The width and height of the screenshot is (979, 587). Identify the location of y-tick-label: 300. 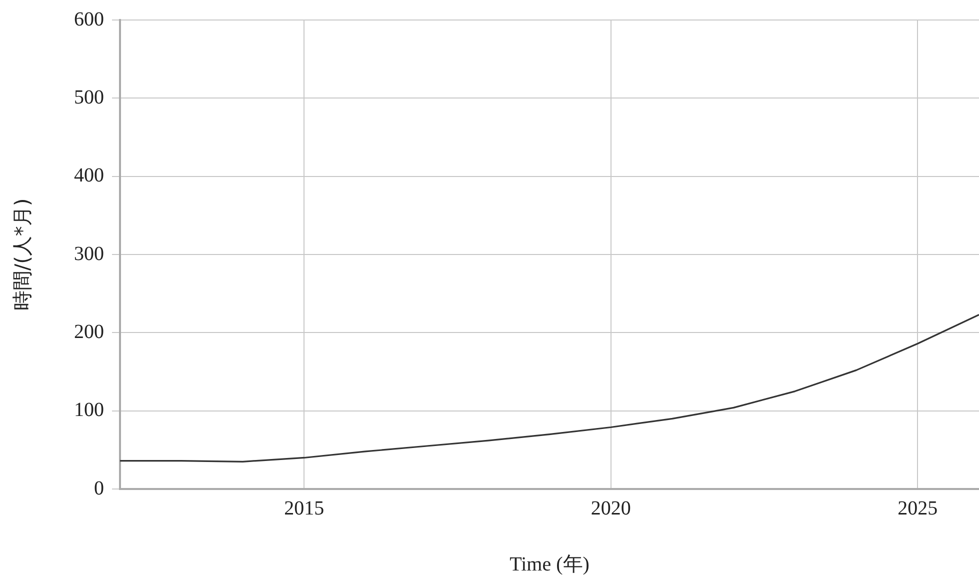
(89, 253).